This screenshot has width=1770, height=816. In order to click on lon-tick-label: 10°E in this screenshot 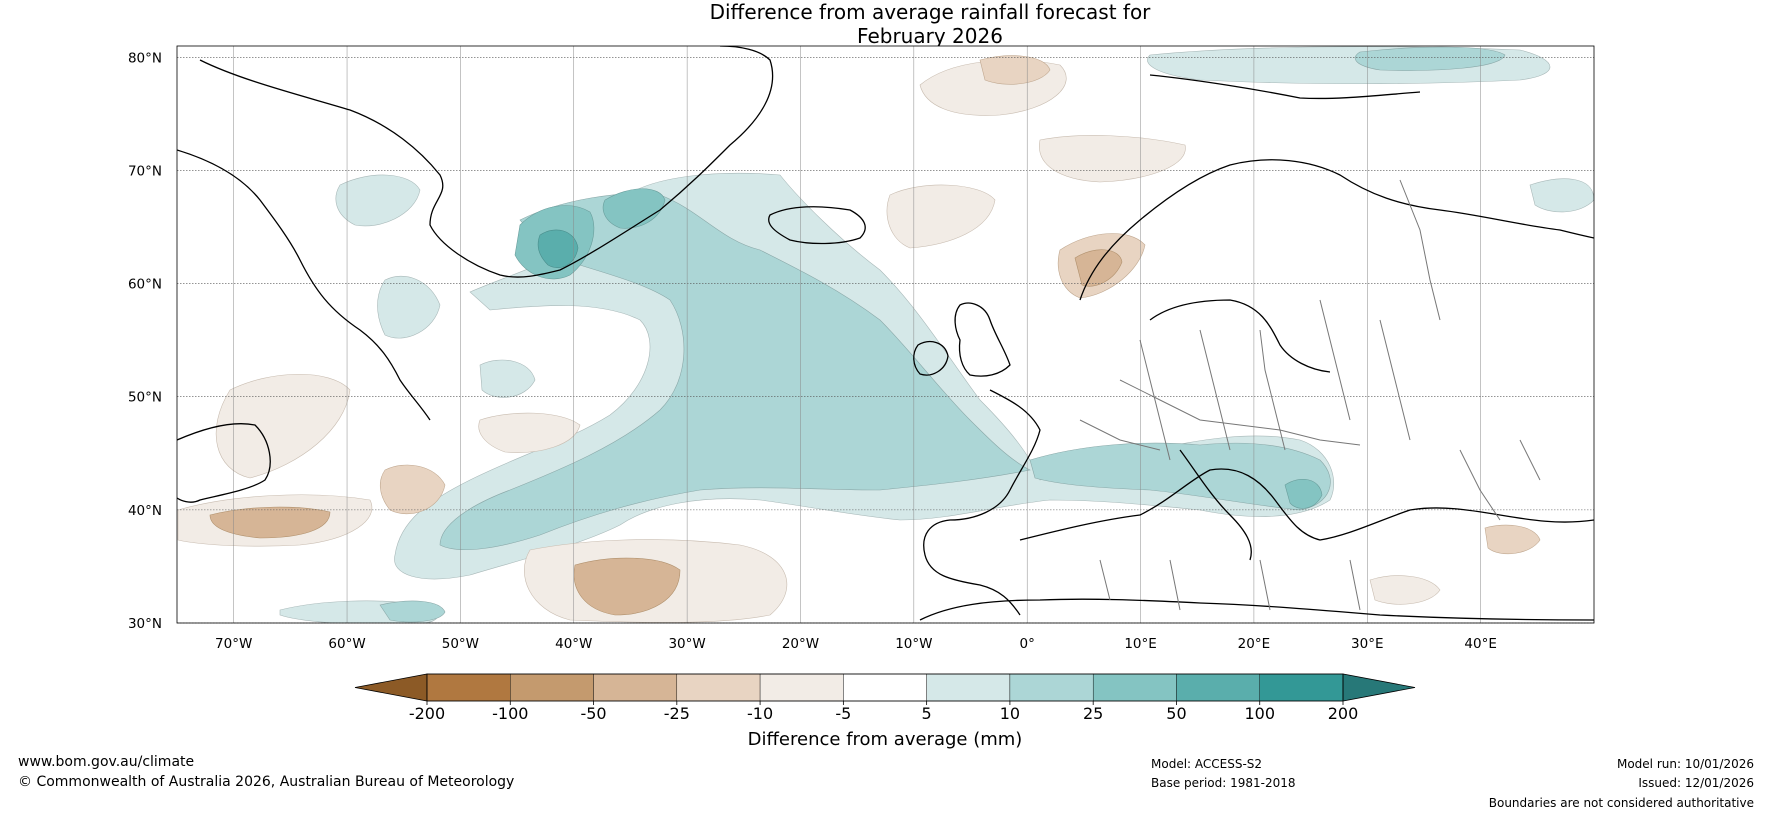, I will do `click(1140, 644)`.